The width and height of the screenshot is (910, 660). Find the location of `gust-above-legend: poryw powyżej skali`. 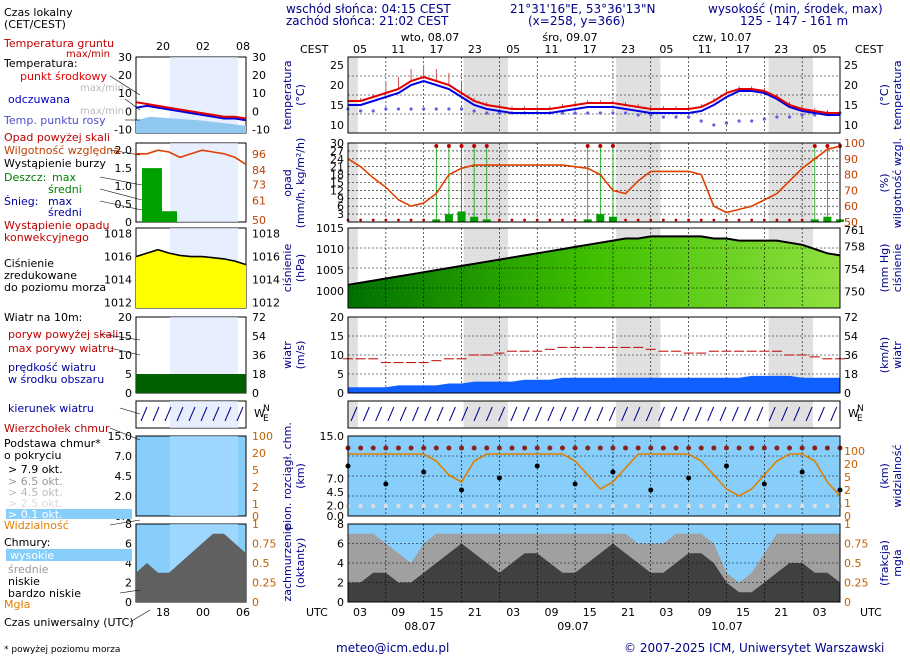

gust-above-legend: poryw powyżej skali is located at coordinates (63, 334).